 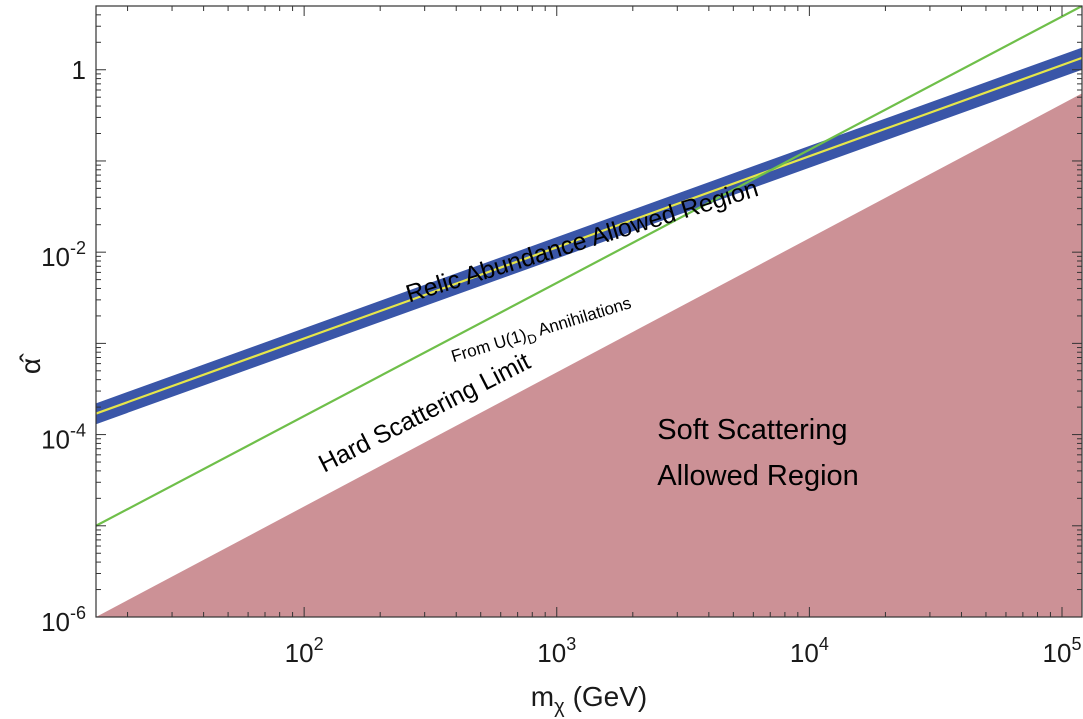 I want to click on x-tick-label-exponent: 5, so click(x=1076, y=644).